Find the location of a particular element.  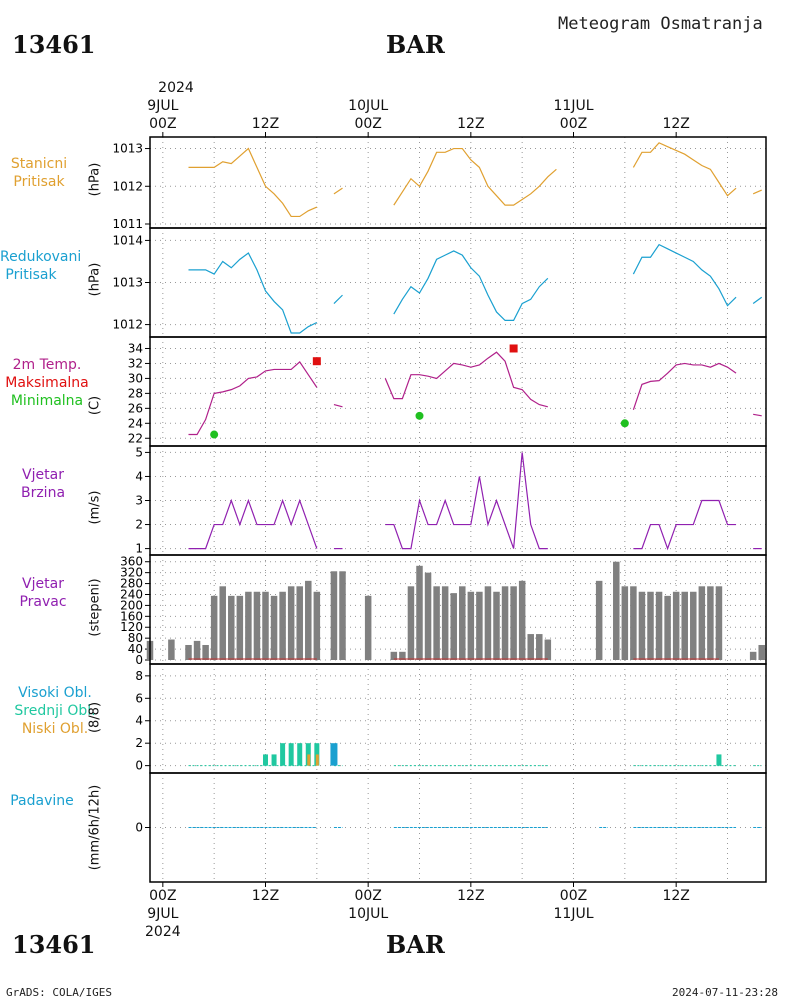

label-reduced-pressure-1: Redukovani is located at coordinates (41, 257).